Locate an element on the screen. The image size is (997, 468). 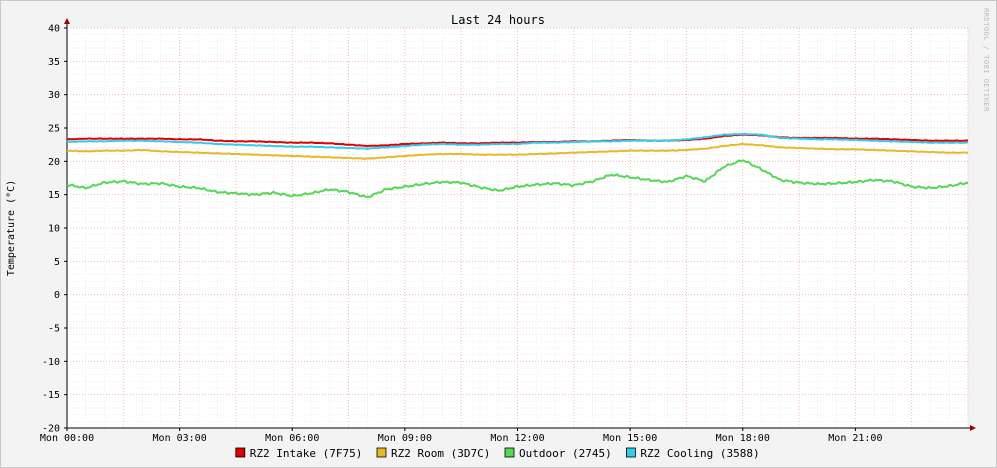
x-tick-label: Mon 15:00 is located at coordinates (630, 438).